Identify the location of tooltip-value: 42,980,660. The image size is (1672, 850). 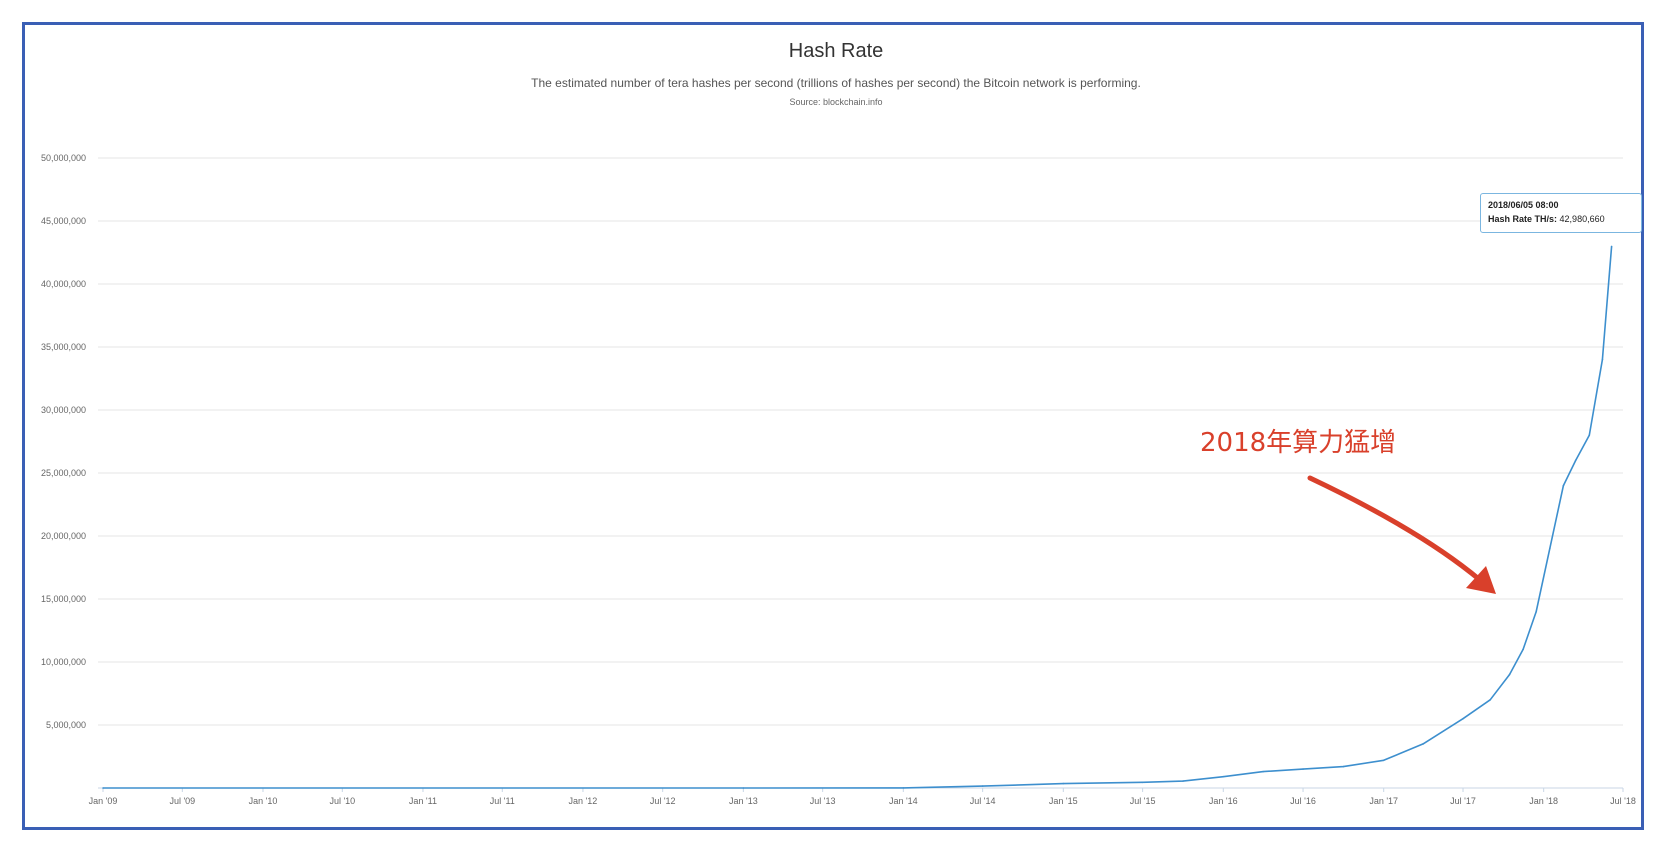
(1582, 219).